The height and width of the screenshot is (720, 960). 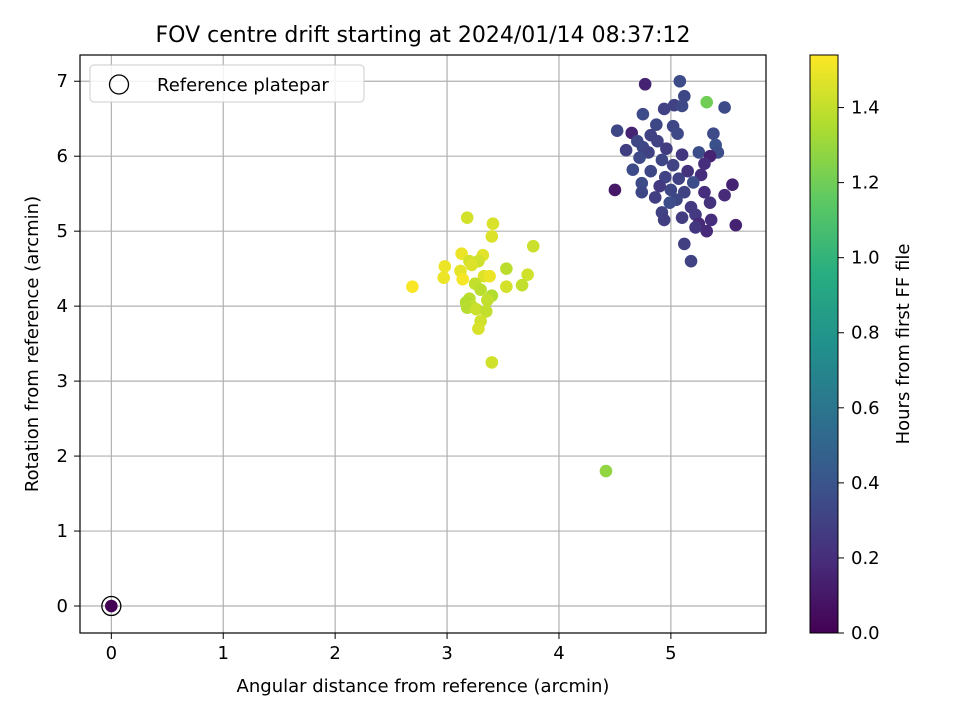 I want to click on y-tick-label: 4, so click(x=62, y=306).